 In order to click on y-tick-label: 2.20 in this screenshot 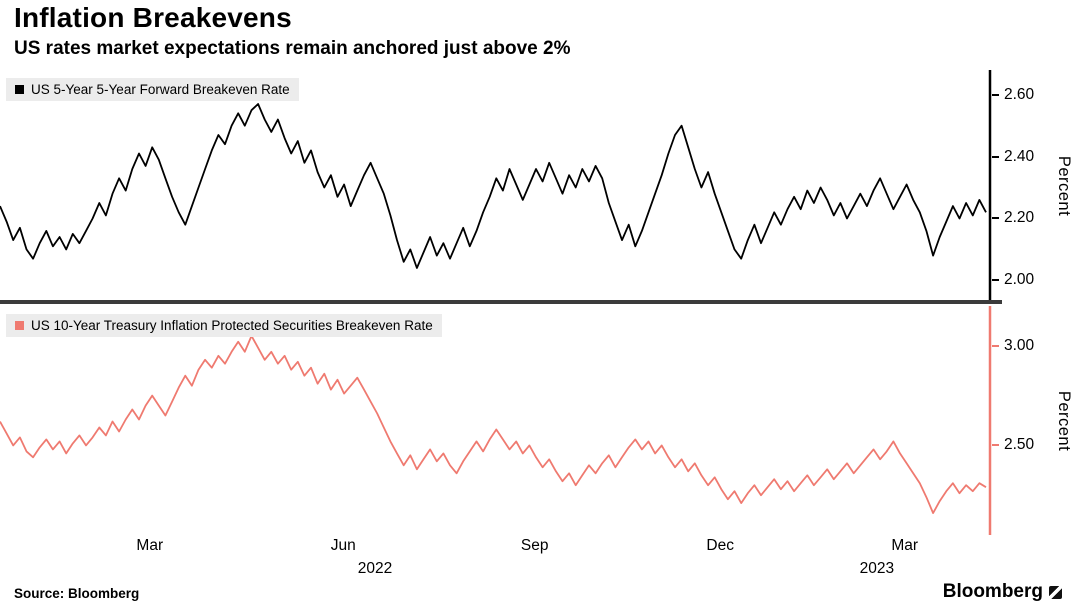, I will do `click(1013, 218)`.